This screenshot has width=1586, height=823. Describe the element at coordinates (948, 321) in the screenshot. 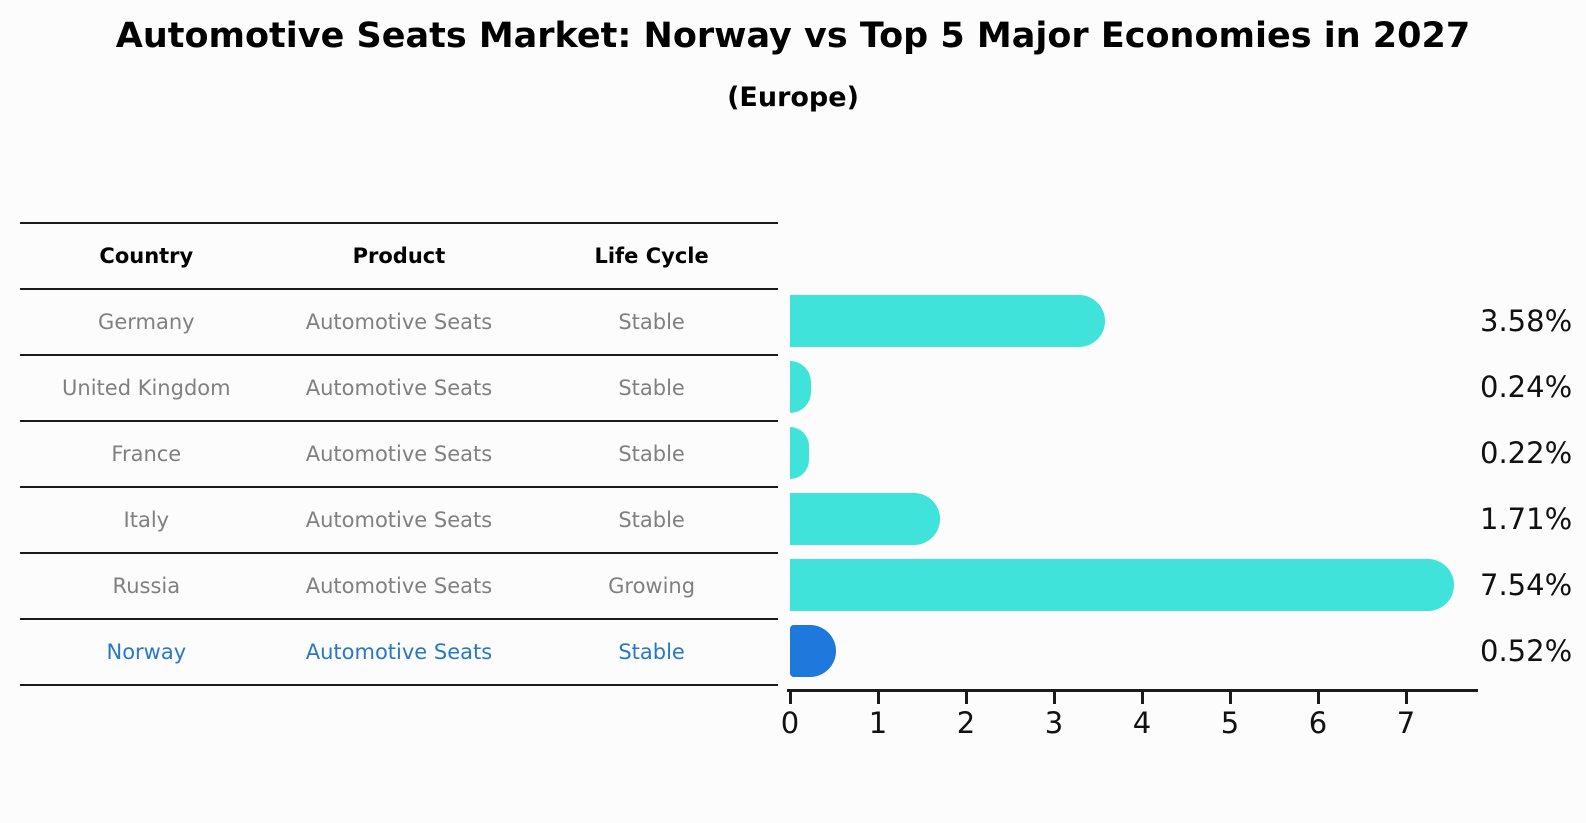

I see `bar-germany` at that location.